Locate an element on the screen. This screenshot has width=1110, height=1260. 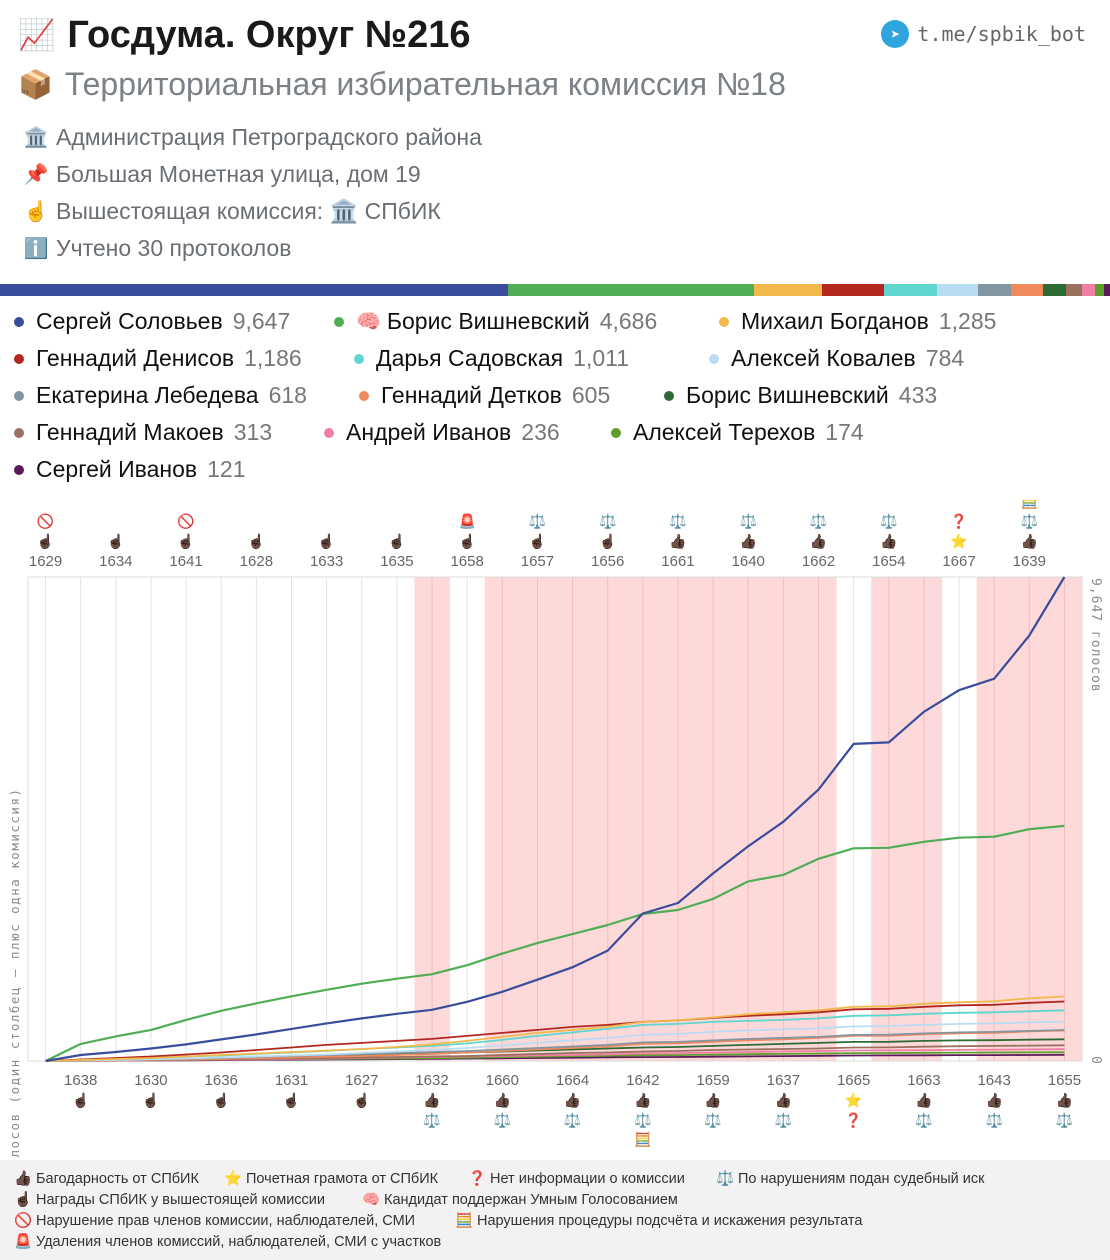
x-tick-label: 1638 is located at coordinates (80, 1080).